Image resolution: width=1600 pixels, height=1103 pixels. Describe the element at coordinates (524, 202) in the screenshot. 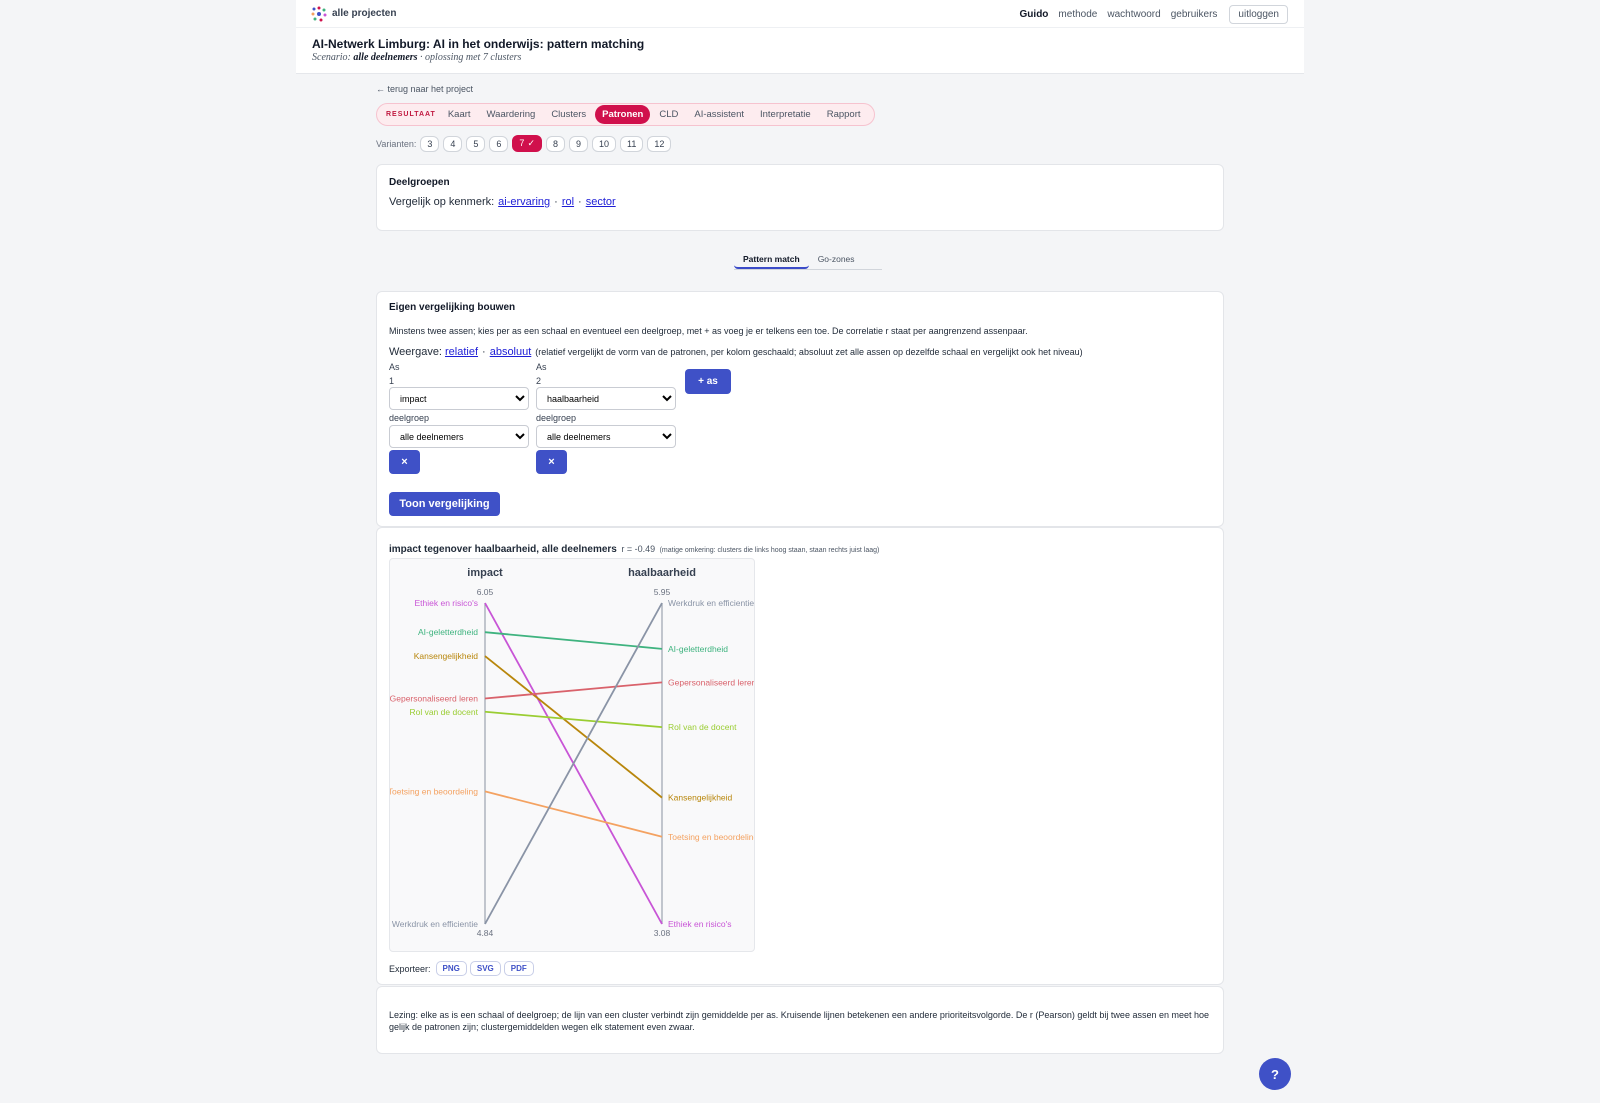

I see `subgroup-link: ai-ervaring` at that location.